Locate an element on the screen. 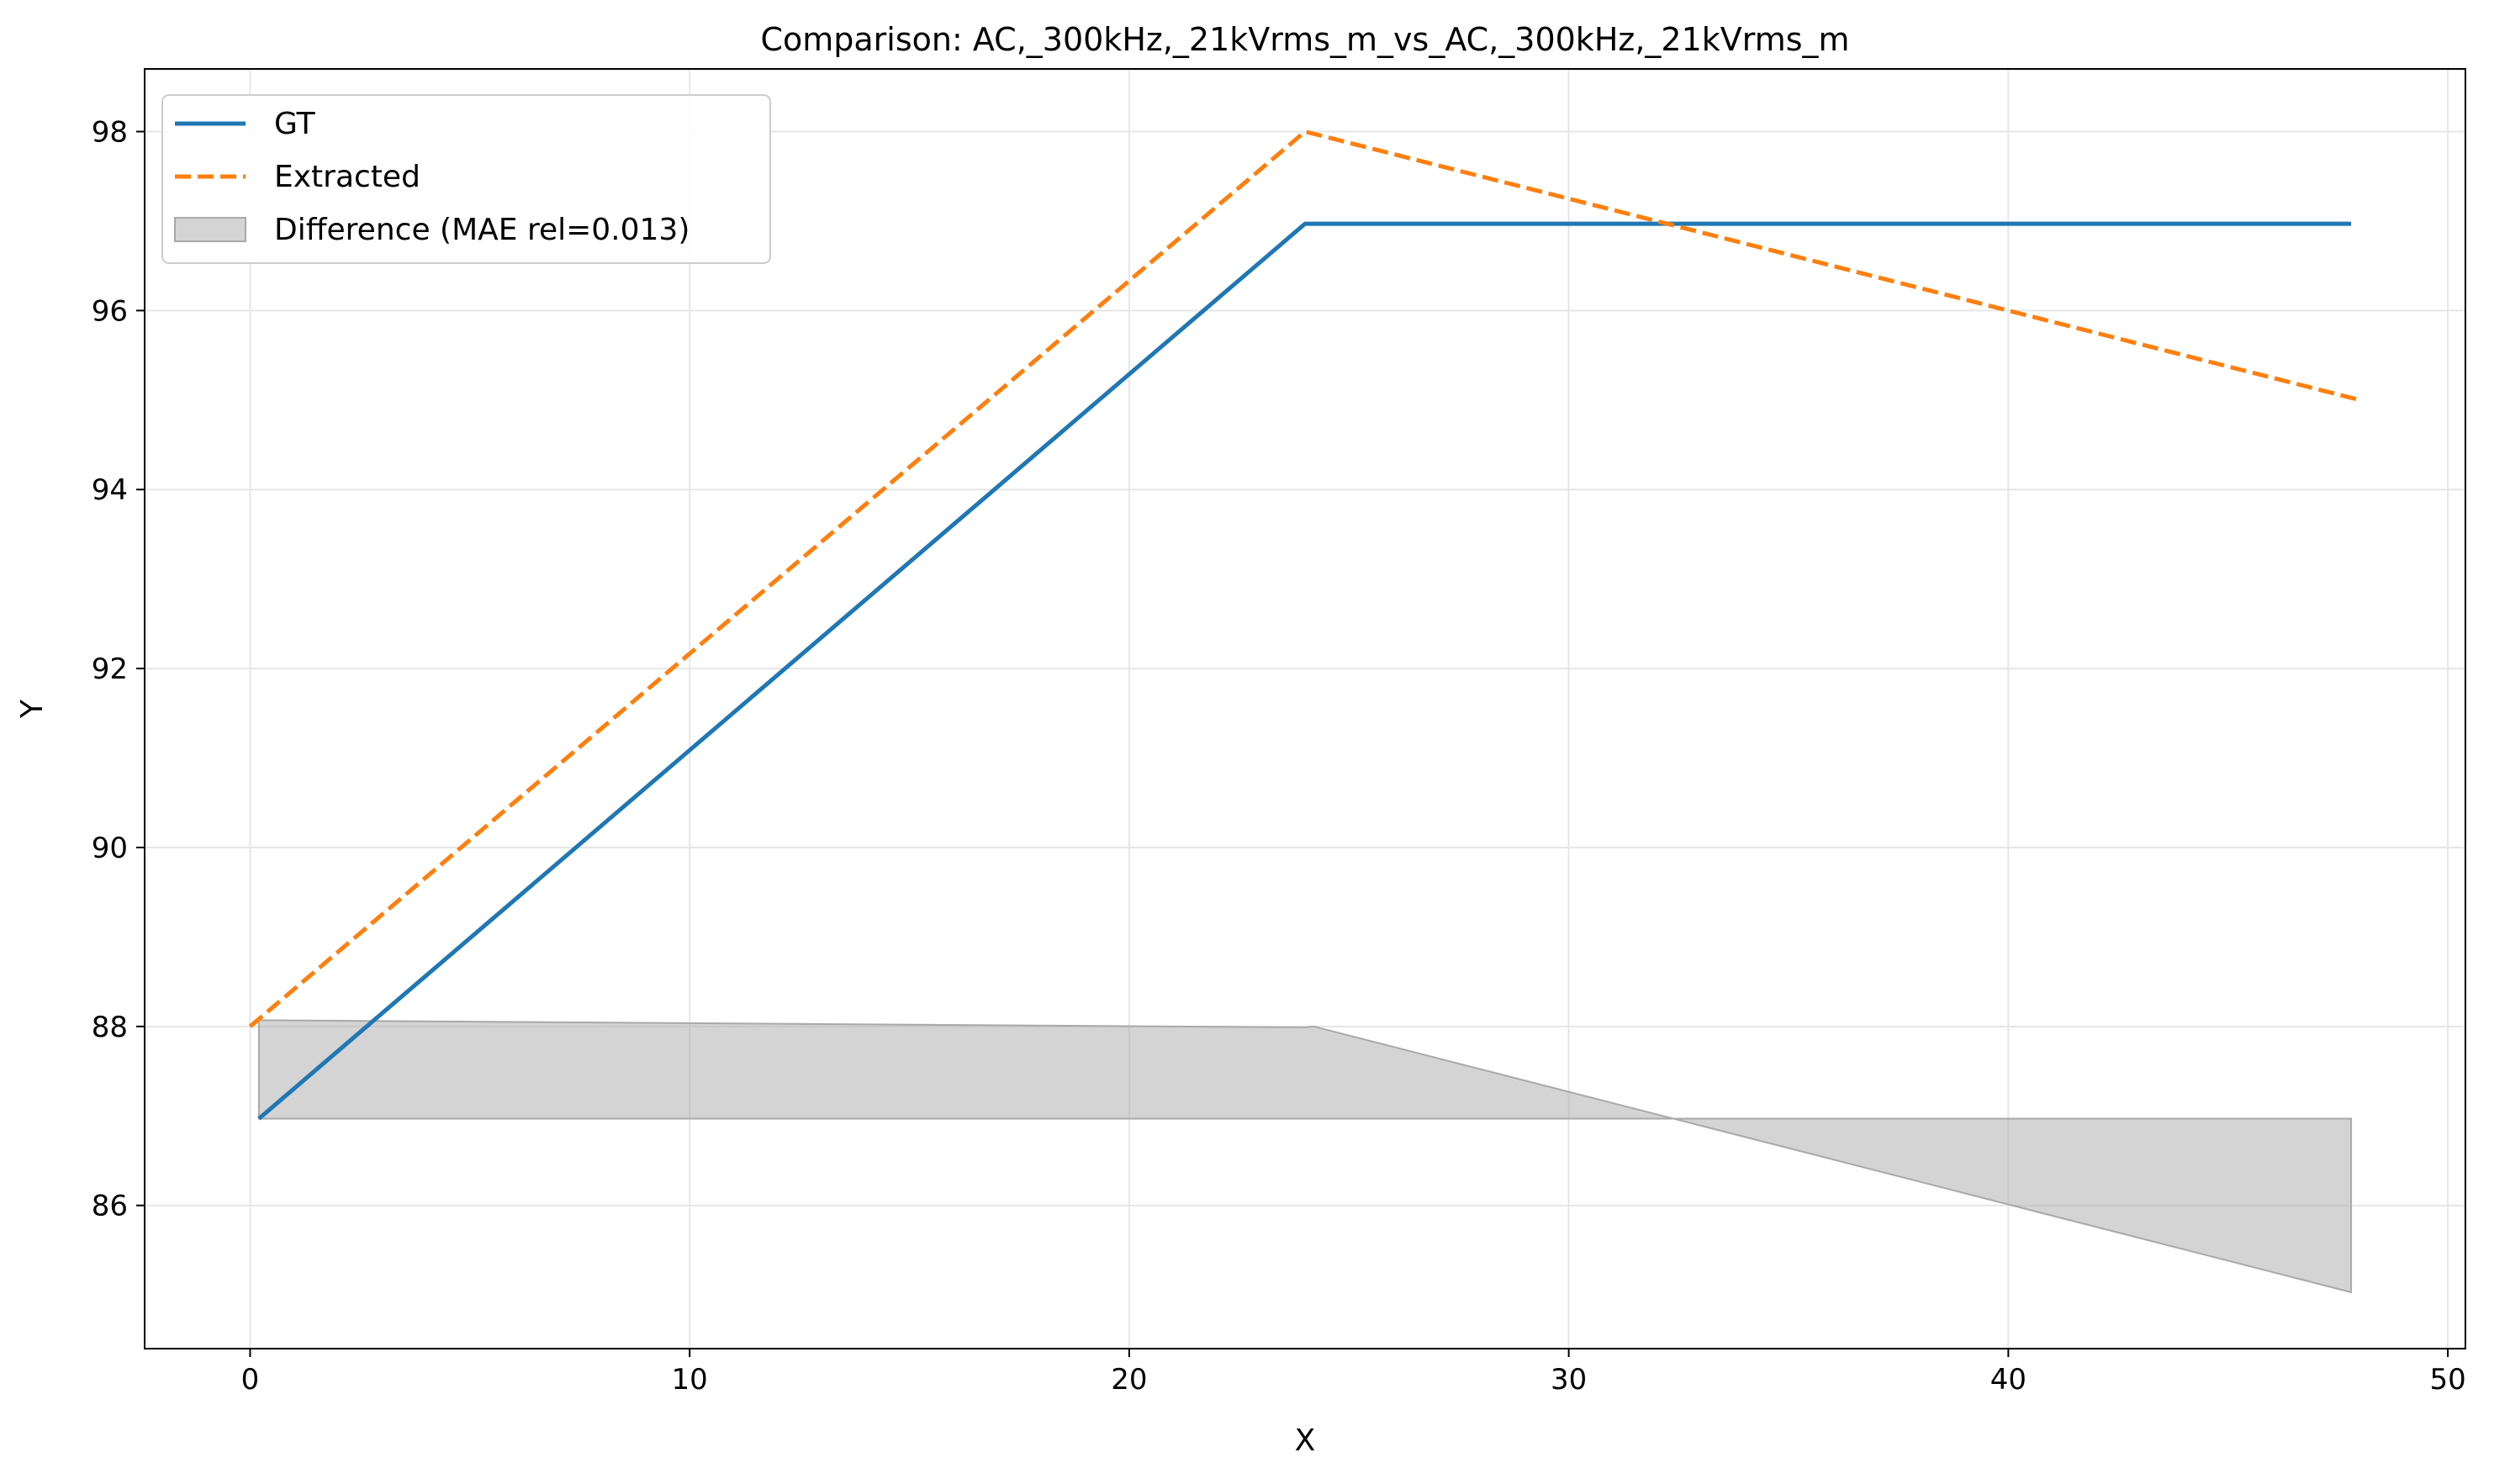 This screenshot has width=2494, height=1484. y-tick-label: 88 is located at coordinates (110, 1027).